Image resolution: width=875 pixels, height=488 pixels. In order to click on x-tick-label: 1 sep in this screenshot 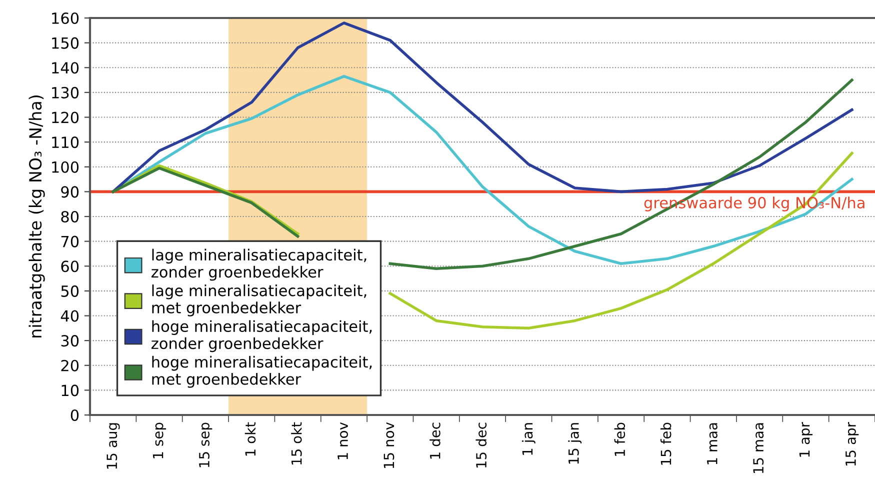, I will do `click(159, 440)`.